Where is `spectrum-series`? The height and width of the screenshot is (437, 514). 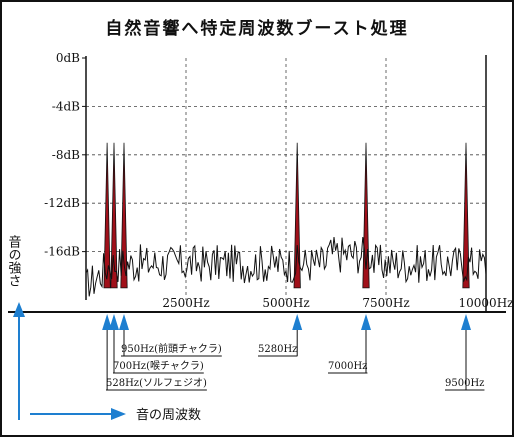
spectrum-series is located at coordinates (286, 266).